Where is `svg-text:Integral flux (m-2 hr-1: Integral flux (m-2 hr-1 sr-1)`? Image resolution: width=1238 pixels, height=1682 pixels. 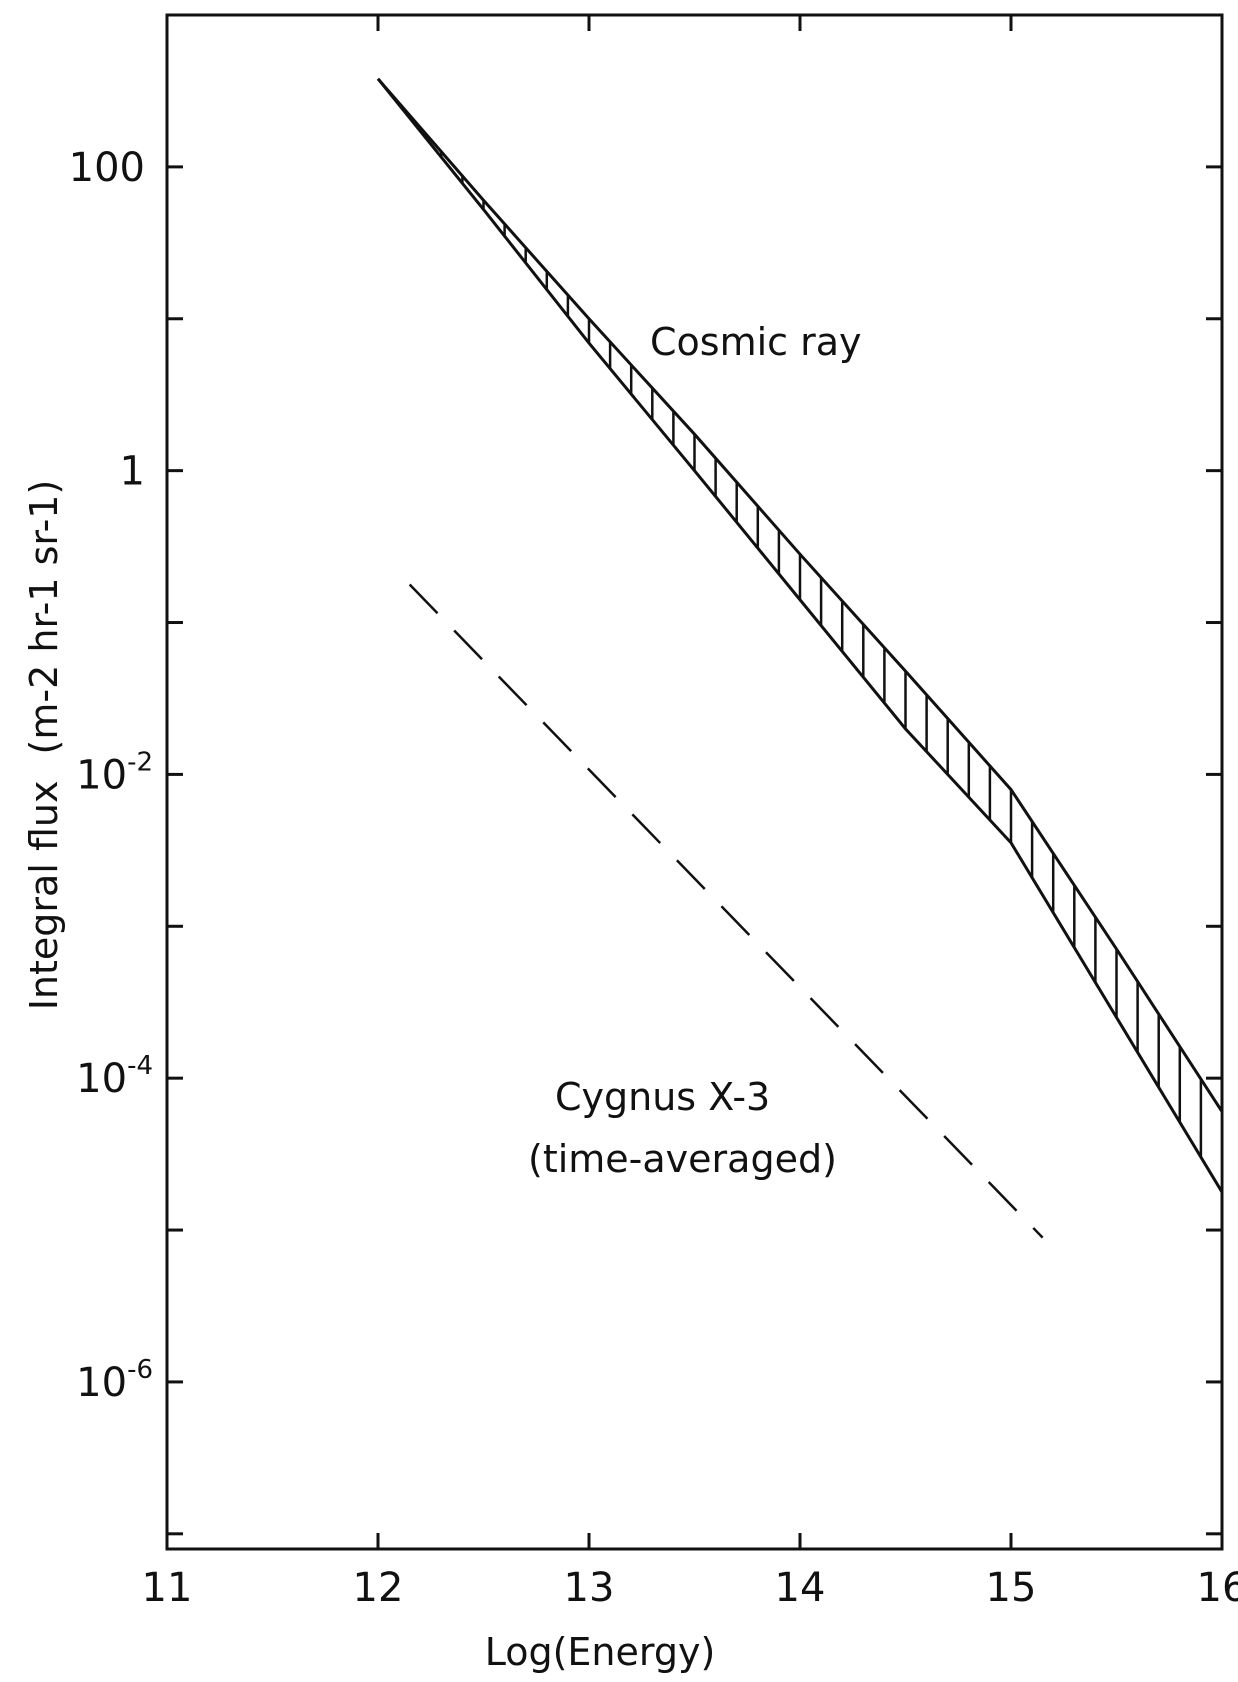 svg-text:Integral flux (m-2 hr-1: Integral flux (m-2 hr-1 sr-1) is located at coordinates (44, 745).